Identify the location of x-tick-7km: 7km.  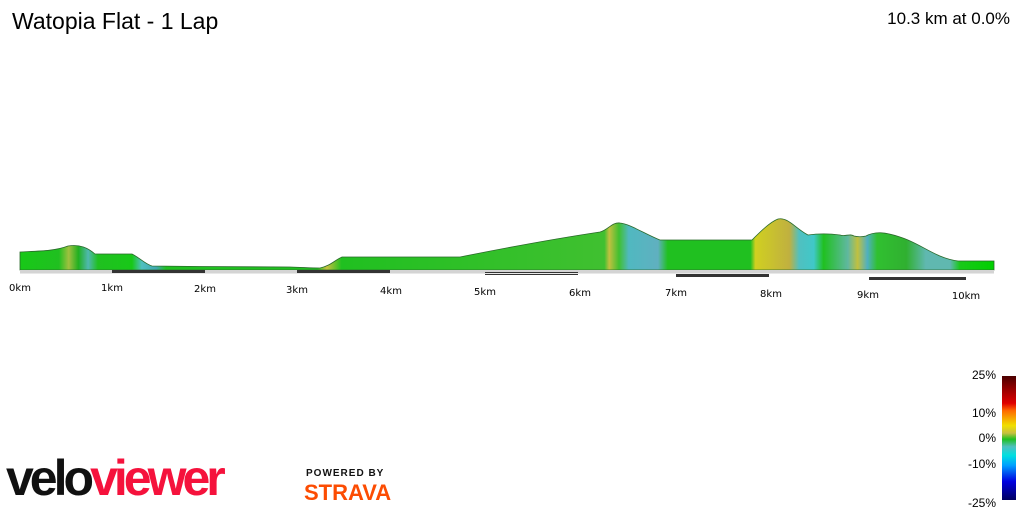
(676, 293).